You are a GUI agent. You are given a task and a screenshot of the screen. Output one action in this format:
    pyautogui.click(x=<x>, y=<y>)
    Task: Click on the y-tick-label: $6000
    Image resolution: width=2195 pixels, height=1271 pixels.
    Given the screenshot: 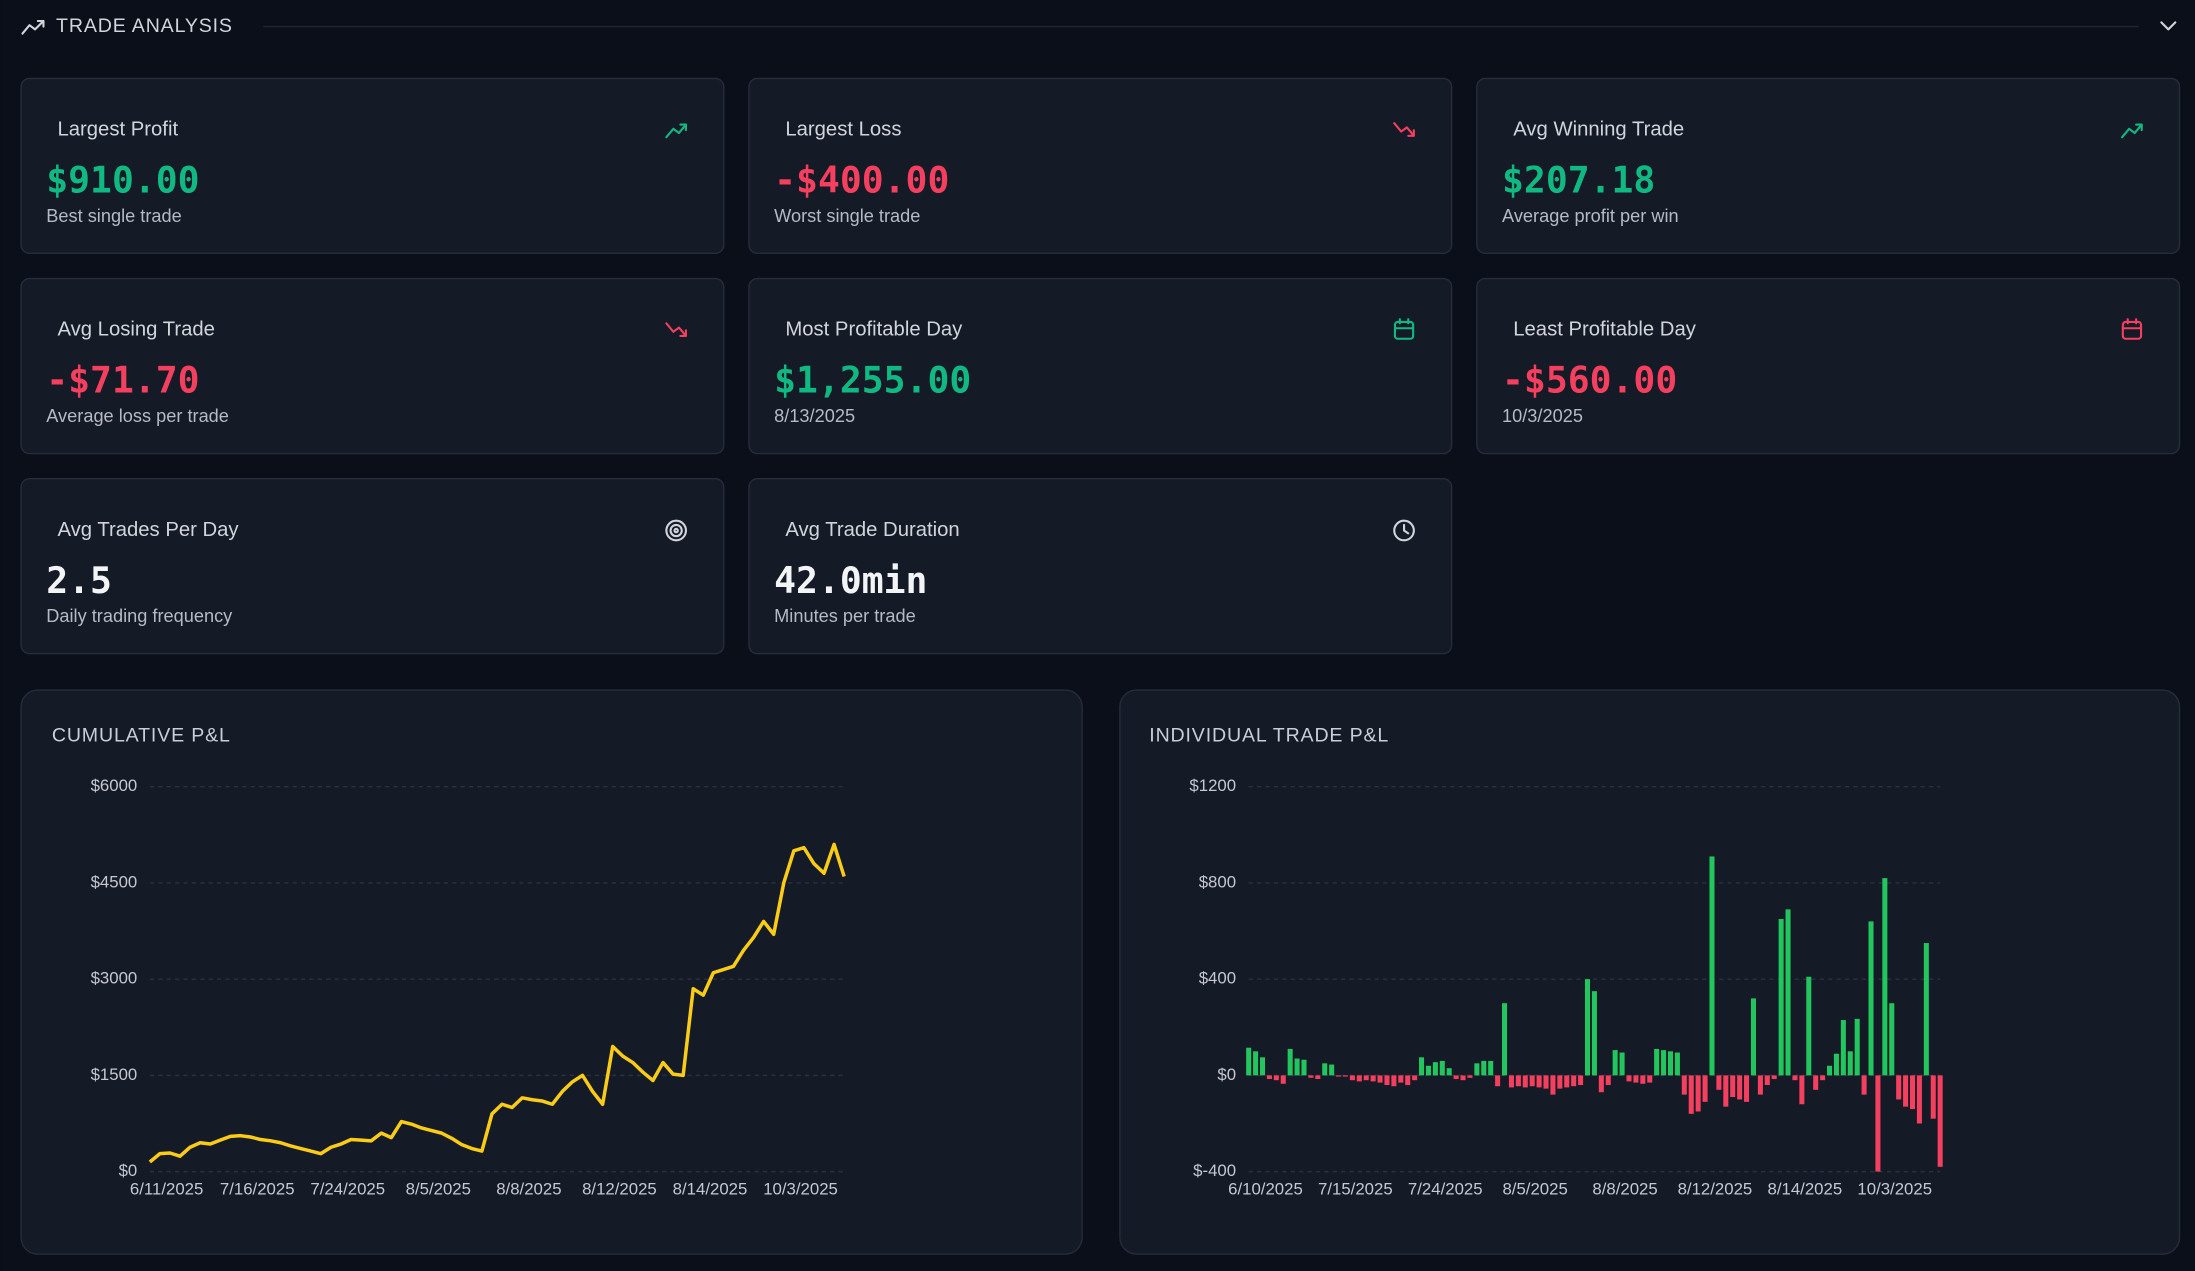 What is the action you would take?
    pyautogui.click(x=114, y=785)
    